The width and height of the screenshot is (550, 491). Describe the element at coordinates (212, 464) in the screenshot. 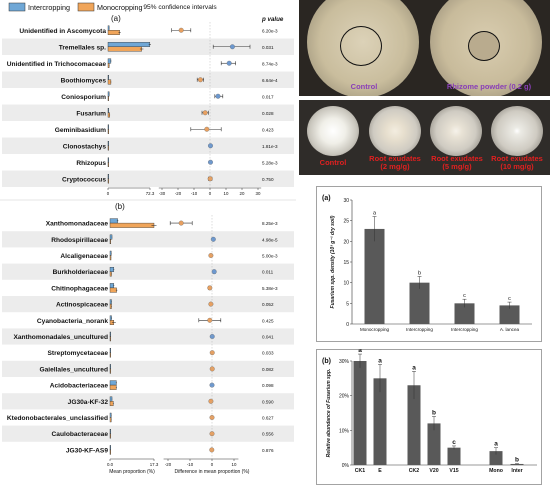

I see `tick-label: 0` at that location.